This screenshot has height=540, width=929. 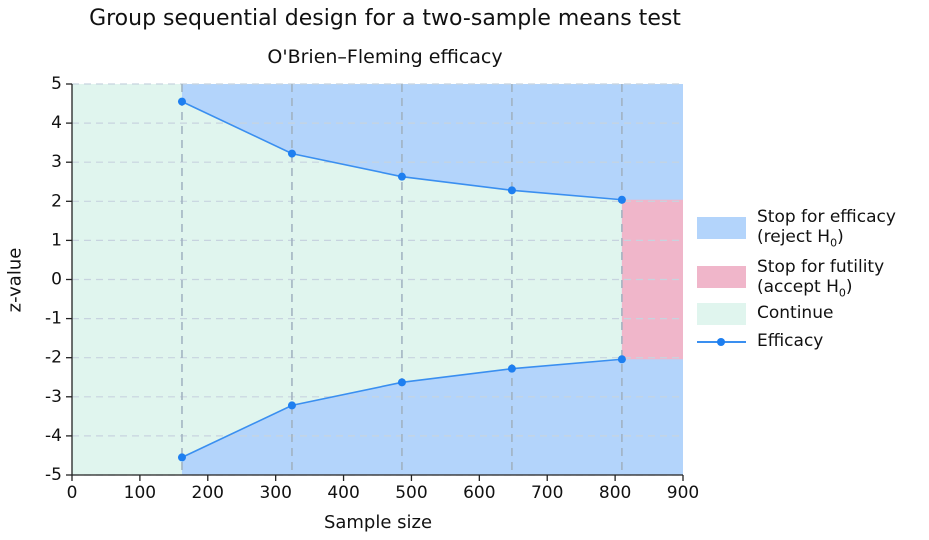 What do you see at coordinates (140, 493) in the screenshot?
I see `x-tick-label: 100` at bounding box center [140, 493].